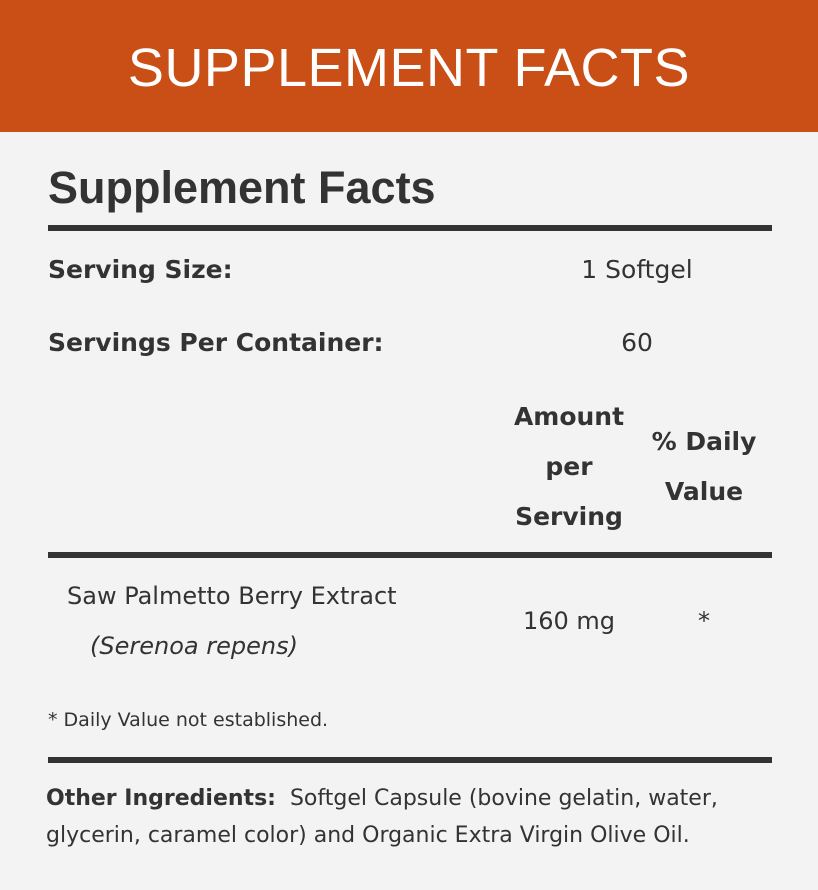  Describe the element at coordinates (569, 466) in the screenshot. I see `amount-per-serving-header: Amount per Serving` at that location.